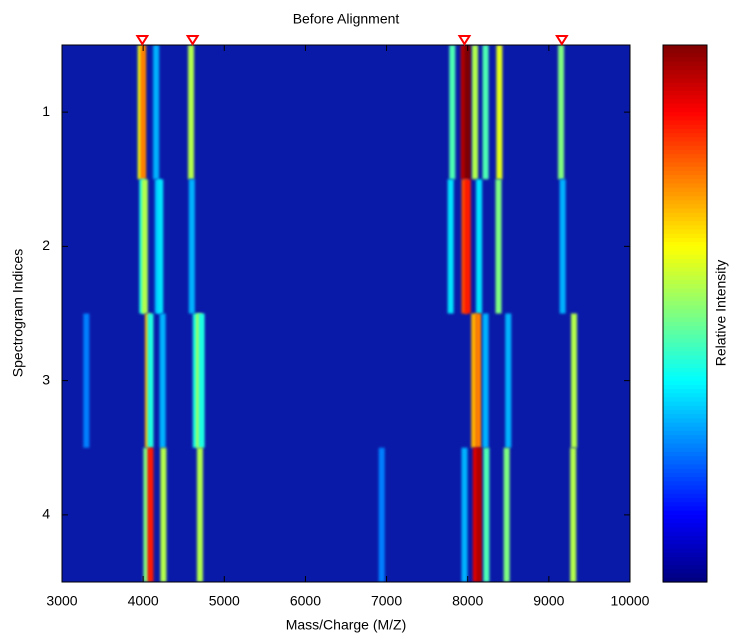 The width and height of the screenshot is (736, 637). I want to click on x-tick-label: 6000, so click(305, 601).